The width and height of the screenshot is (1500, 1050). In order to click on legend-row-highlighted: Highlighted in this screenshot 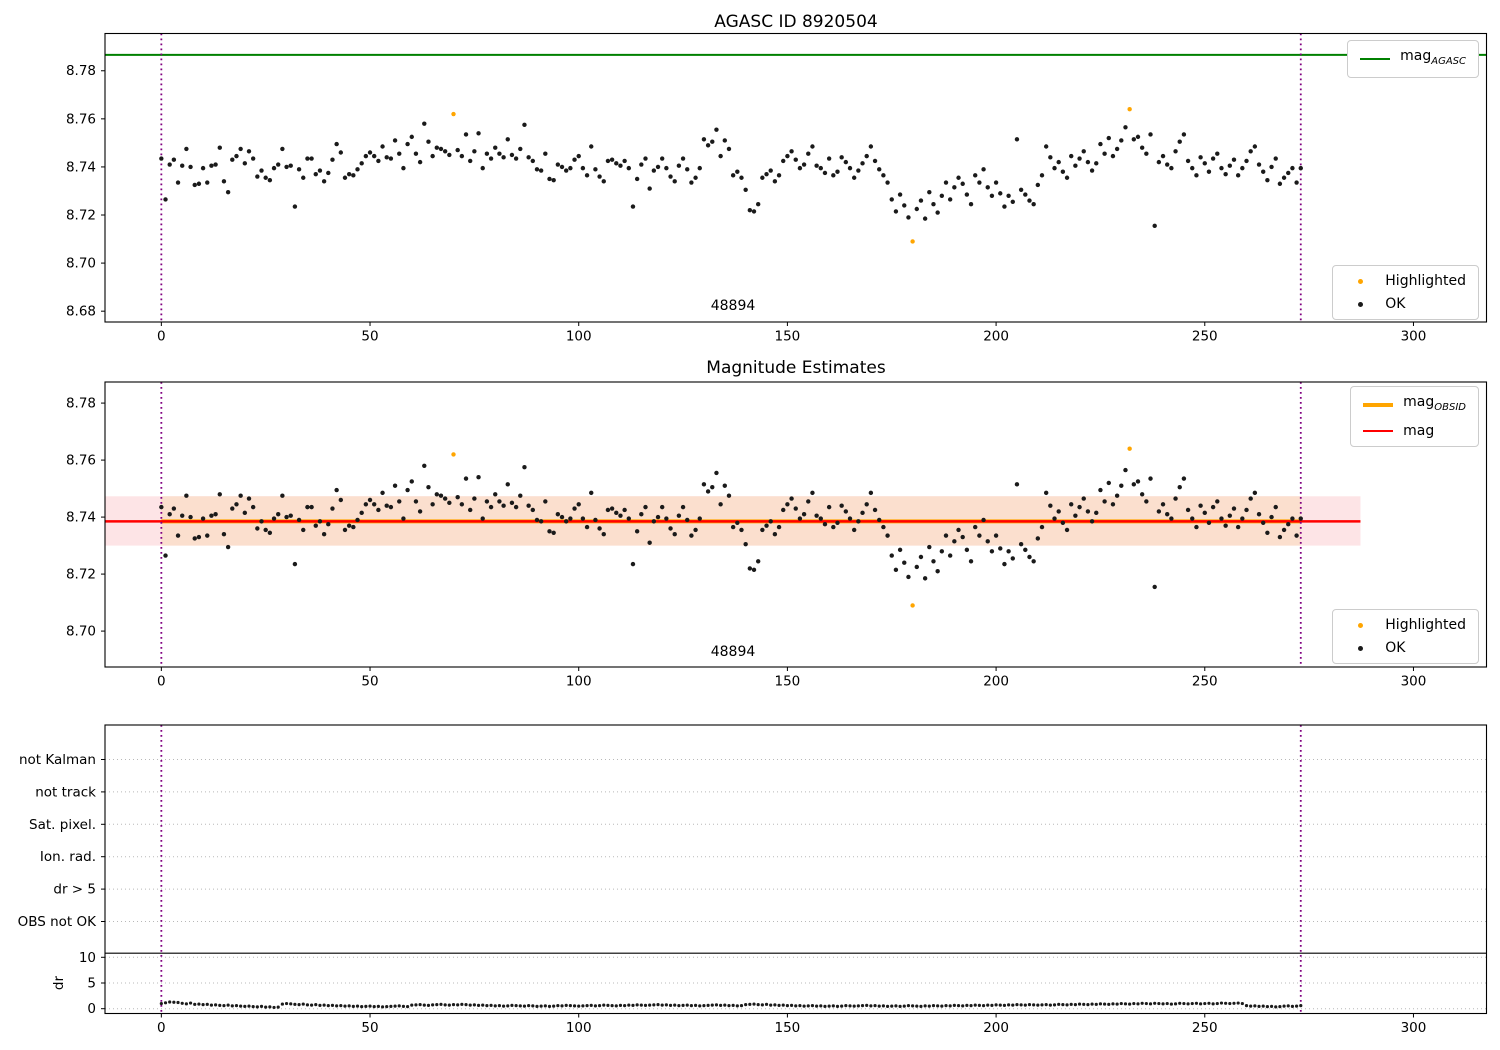, I will do `click(1405, 281)`.